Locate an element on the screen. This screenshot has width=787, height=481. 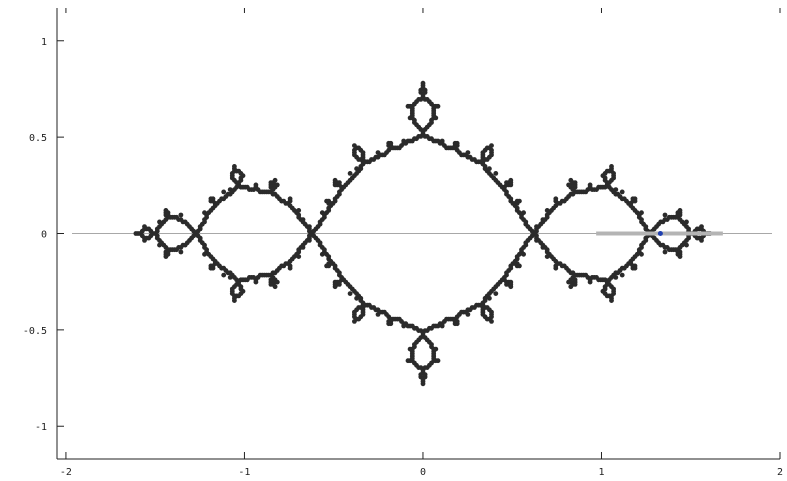
y-tick-label: 0 is located at coordinates (44, 235).